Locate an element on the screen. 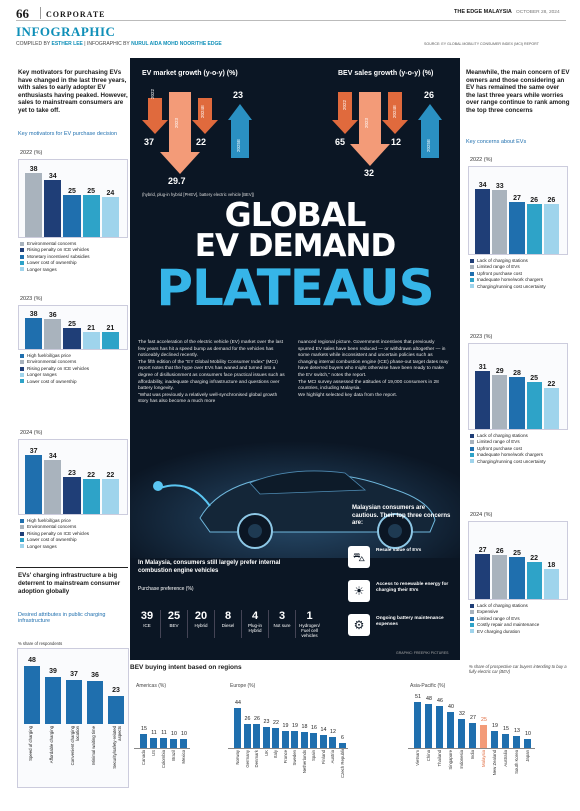  concern-text: Ongoing battery maintenance expenses is located at coordinates (410, 621).